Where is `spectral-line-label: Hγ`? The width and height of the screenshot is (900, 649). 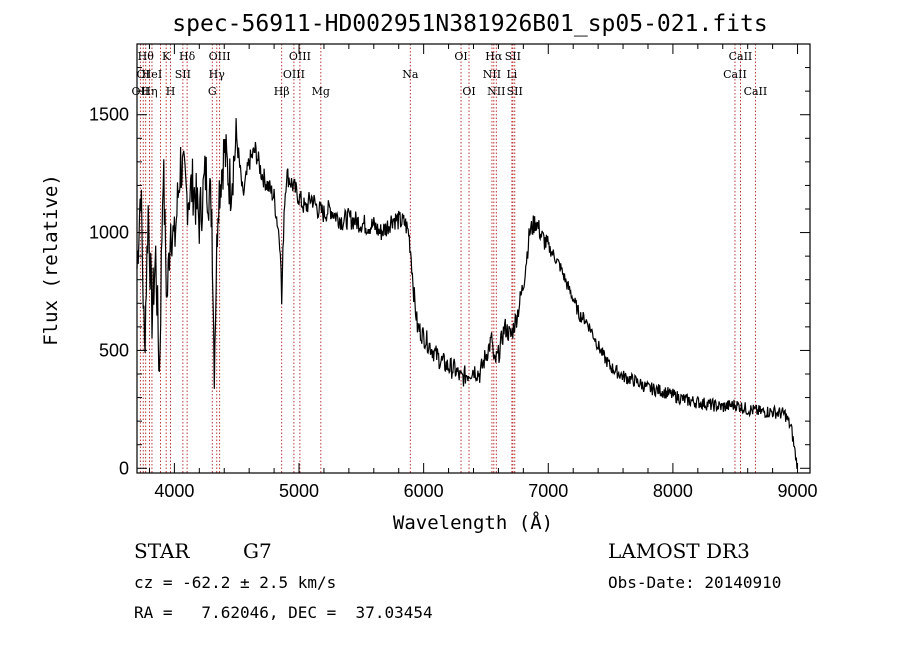
spectral-line-label: Hγ is located at coordinates (217, 74).